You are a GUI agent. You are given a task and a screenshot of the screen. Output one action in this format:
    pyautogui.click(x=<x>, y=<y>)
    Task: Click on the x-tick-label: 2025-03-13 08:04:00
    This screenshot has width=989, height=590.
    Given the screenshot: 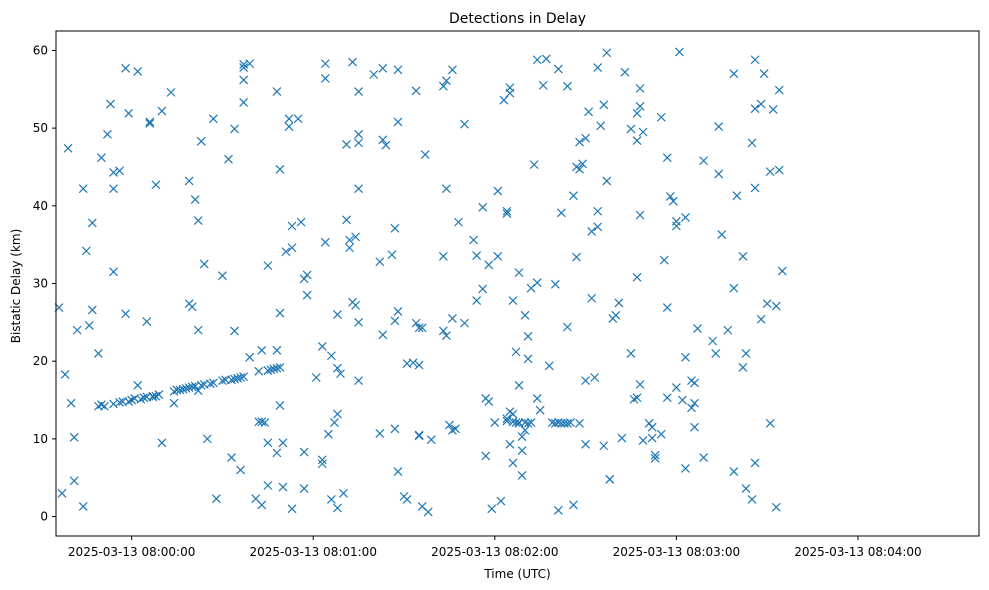 What is the action you would take?
    pyautogui.click(x=857, y=552)
    